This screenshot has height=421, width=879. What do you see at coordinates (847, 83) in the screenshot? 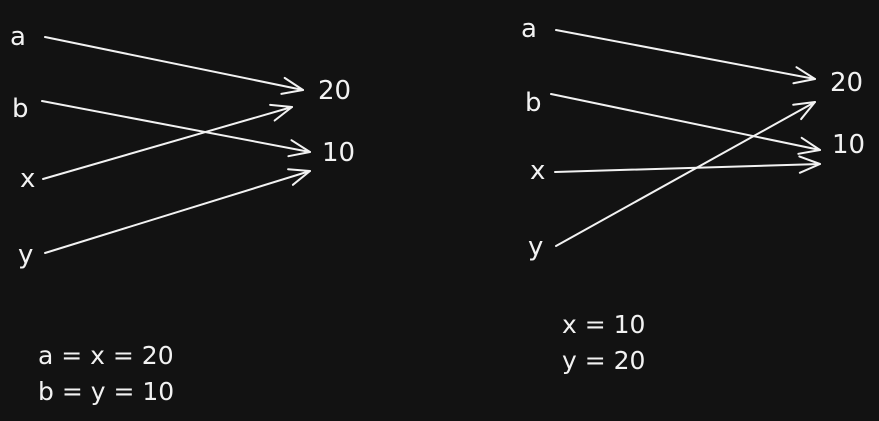
I see `right-target-20: 20` at bounding box center [847, 83].